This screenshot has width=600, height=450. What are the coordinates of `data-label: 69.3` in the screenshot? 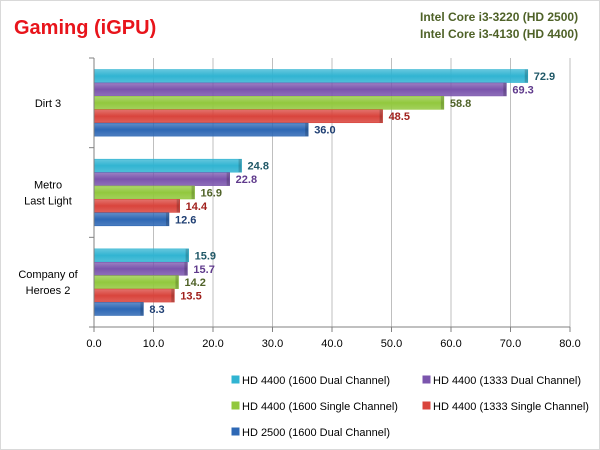 It's located at (522, 90).